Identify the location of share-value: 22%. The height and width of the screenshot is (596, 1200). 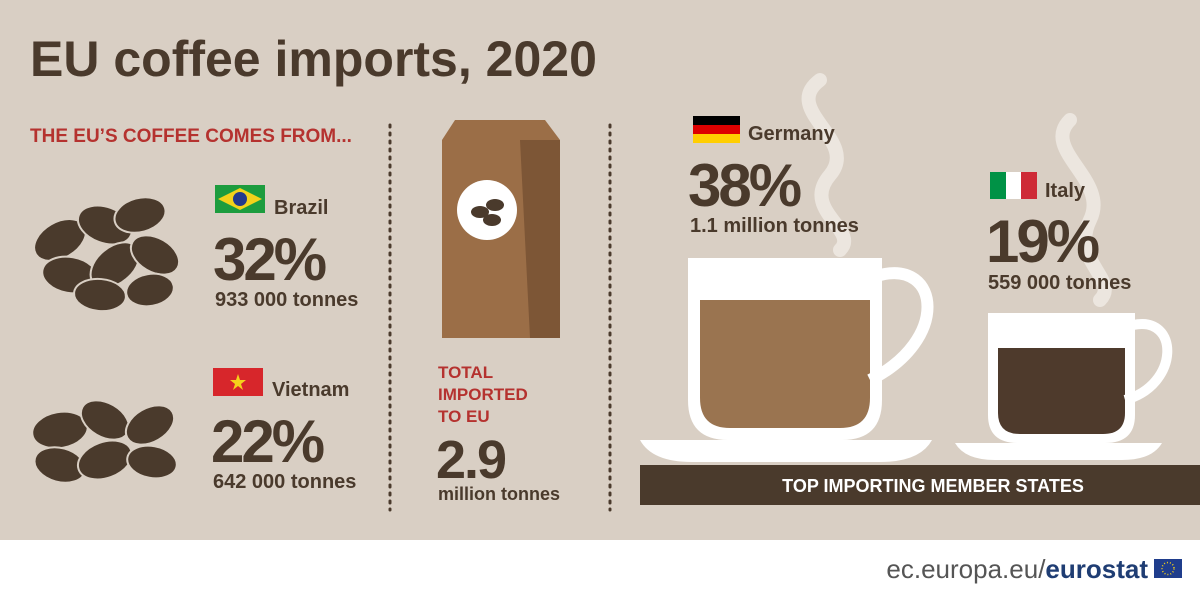
(267, 441).